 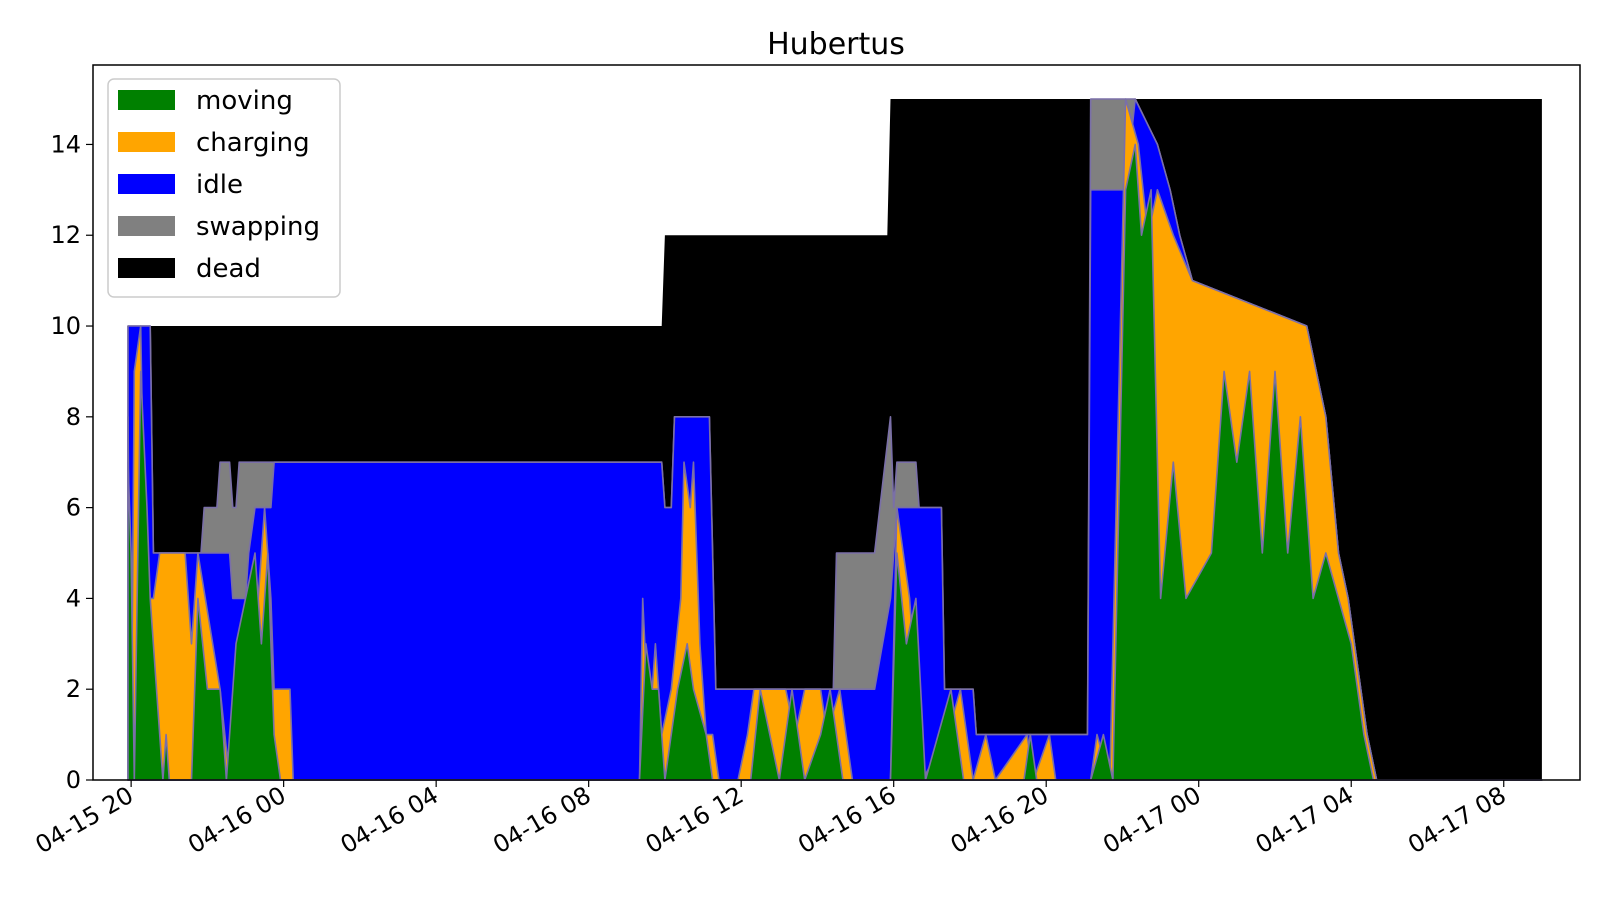 I want to click on legend-label-moving: moving, so click(x=244, y=101).